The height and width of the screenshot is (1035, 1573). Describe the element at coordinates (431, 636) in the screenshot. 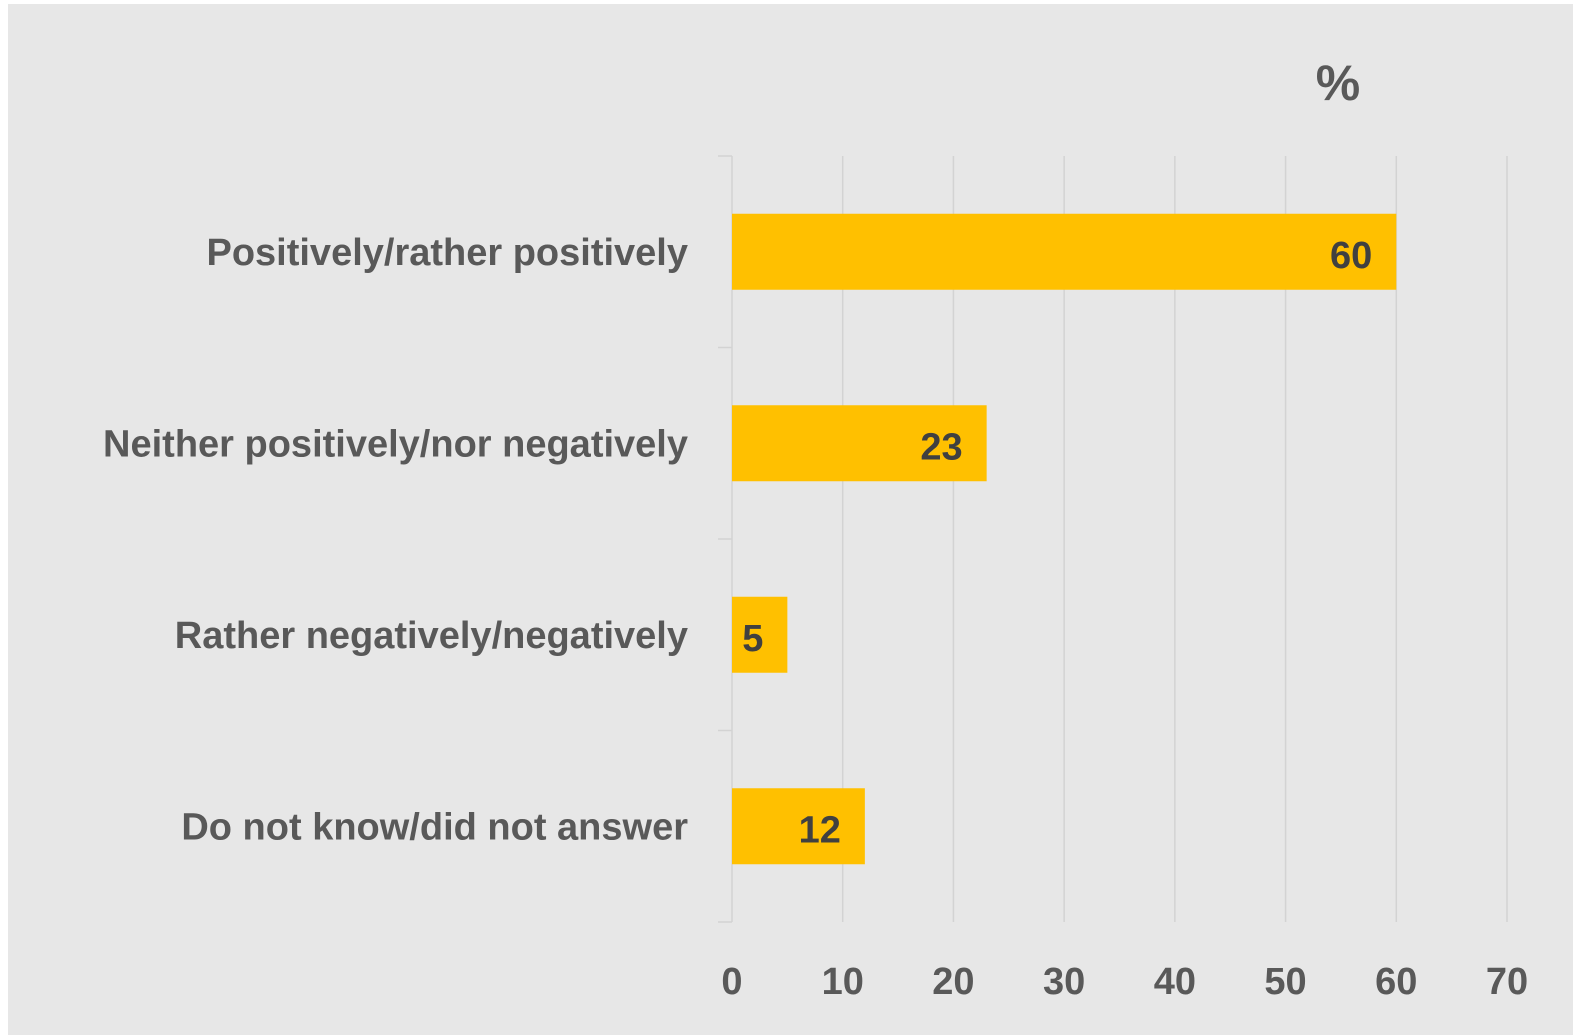

I see `category-label: Rather negatively/negatively` at that location.